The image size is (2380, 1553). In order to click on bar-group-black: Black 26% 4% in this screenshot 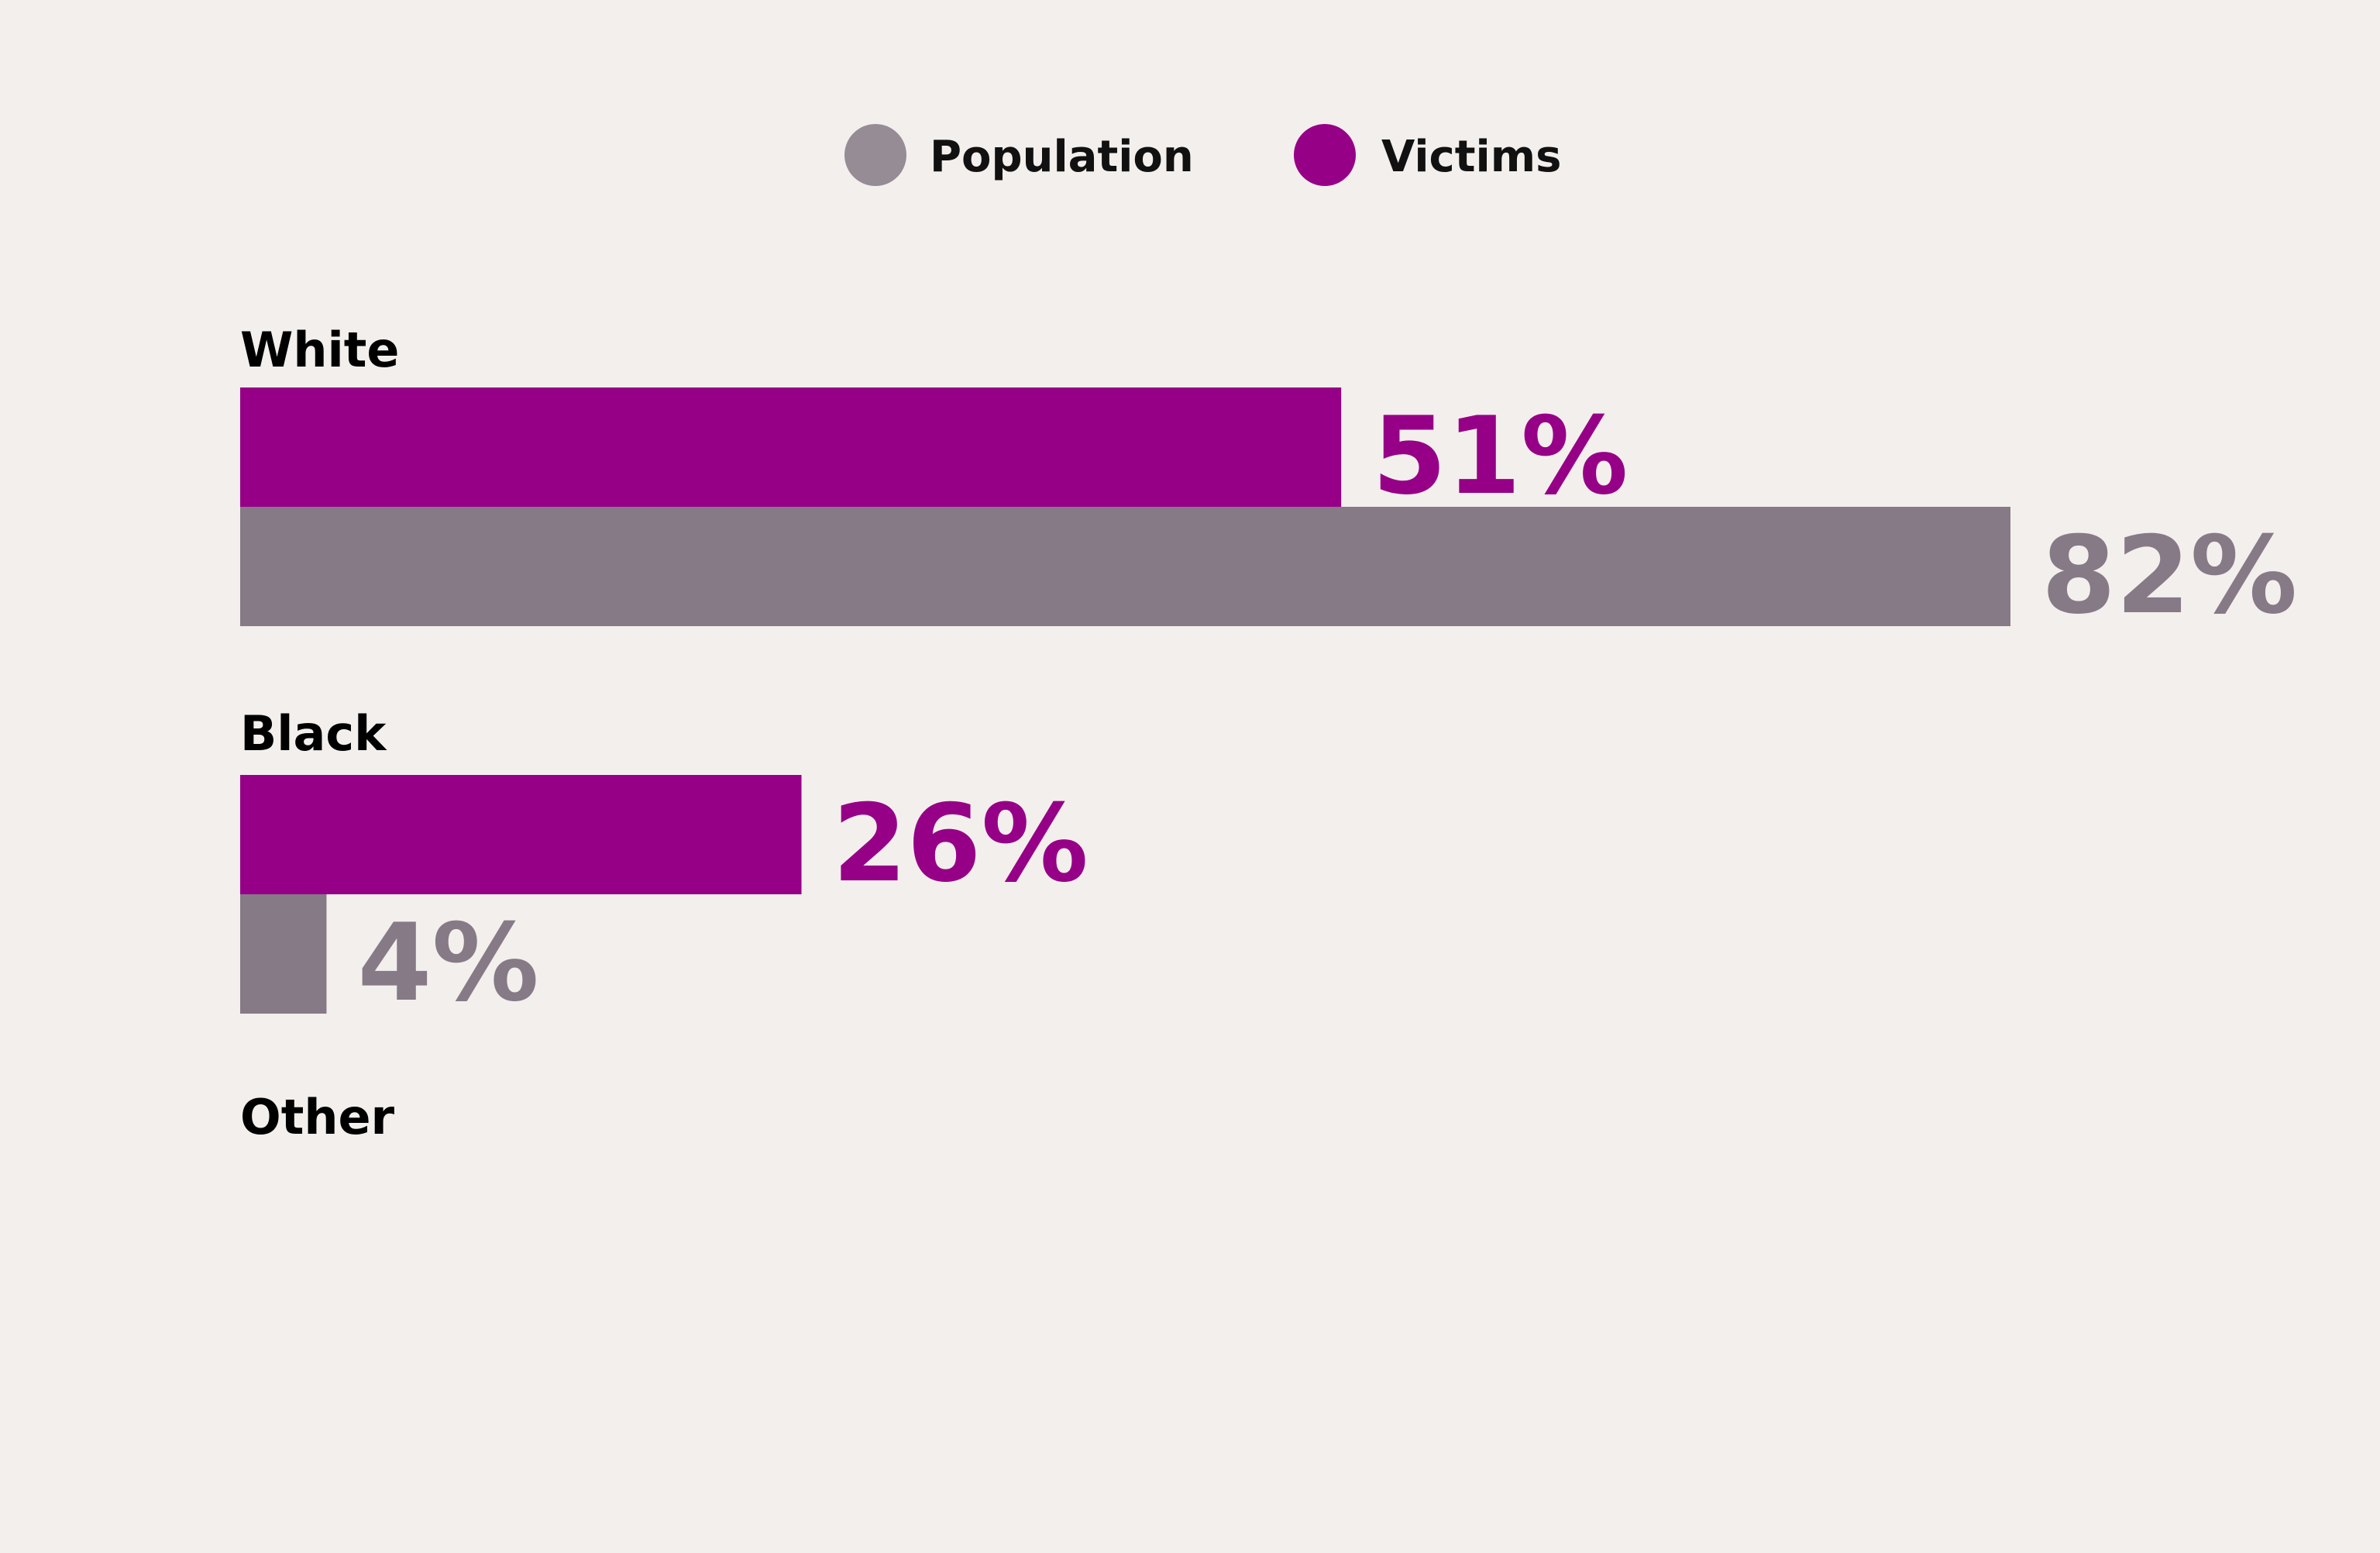, I will do `click(664, 865)`.